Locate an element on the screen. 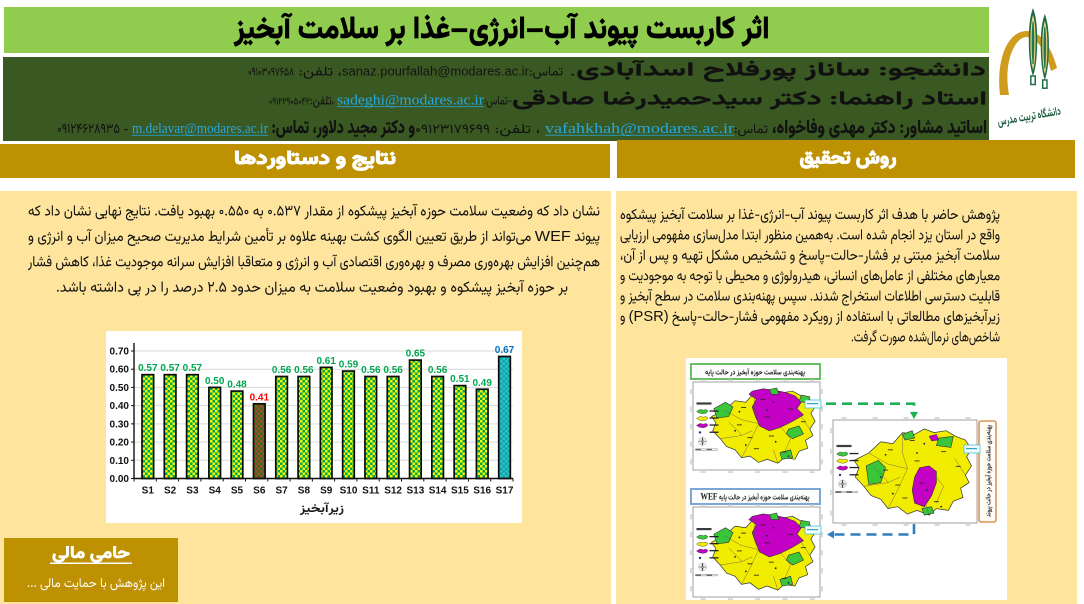 Image resolution: width=1084 pixels, height=604 pixels. svg-text: 0.61 is located at coordinates (326, 361).